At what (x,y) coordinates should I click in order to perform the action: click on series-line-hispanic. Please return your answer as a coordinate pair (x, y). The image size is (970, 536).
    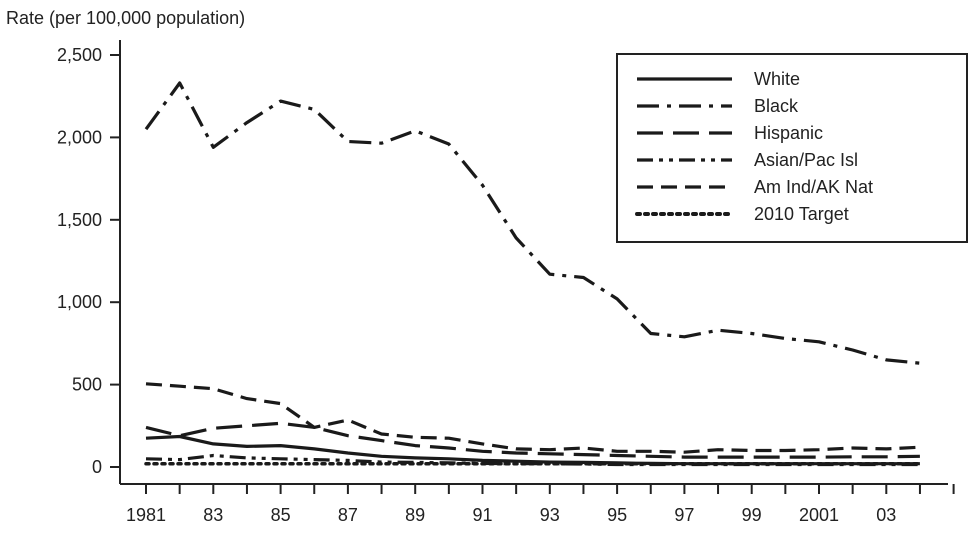
    Looking at the image, I should click on (532, 440).